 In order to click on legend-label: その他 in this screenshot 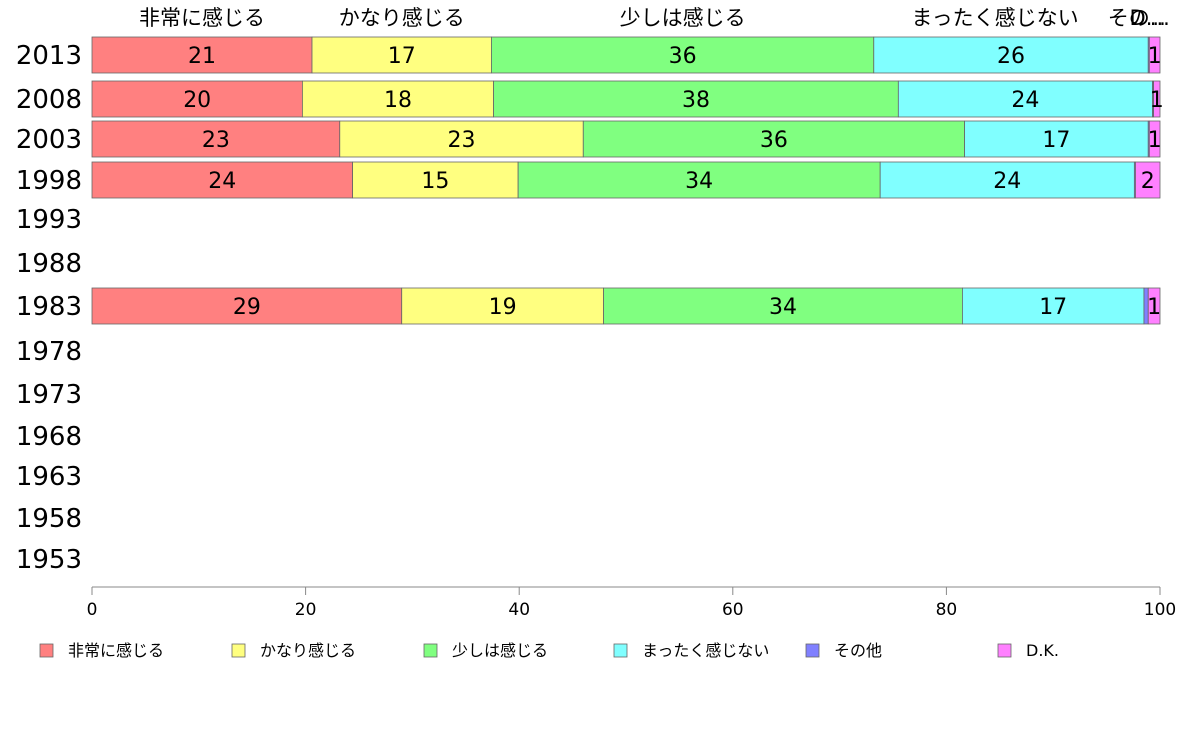, I will do `click(858, 650)`.